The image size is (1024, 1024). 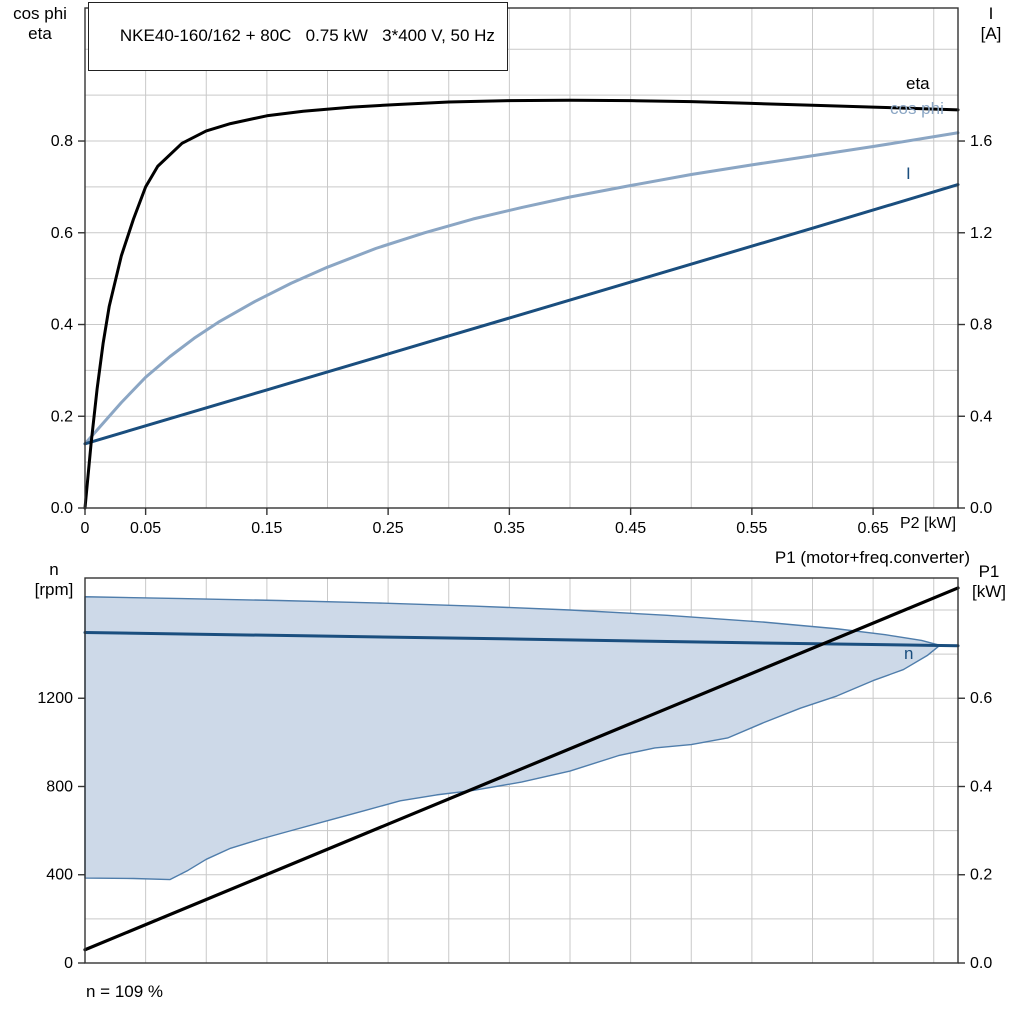 What do you see at coordinates (873, 528) in the screenshot?
I see `svg-text: 0.65` at bounding box center [873, 528].